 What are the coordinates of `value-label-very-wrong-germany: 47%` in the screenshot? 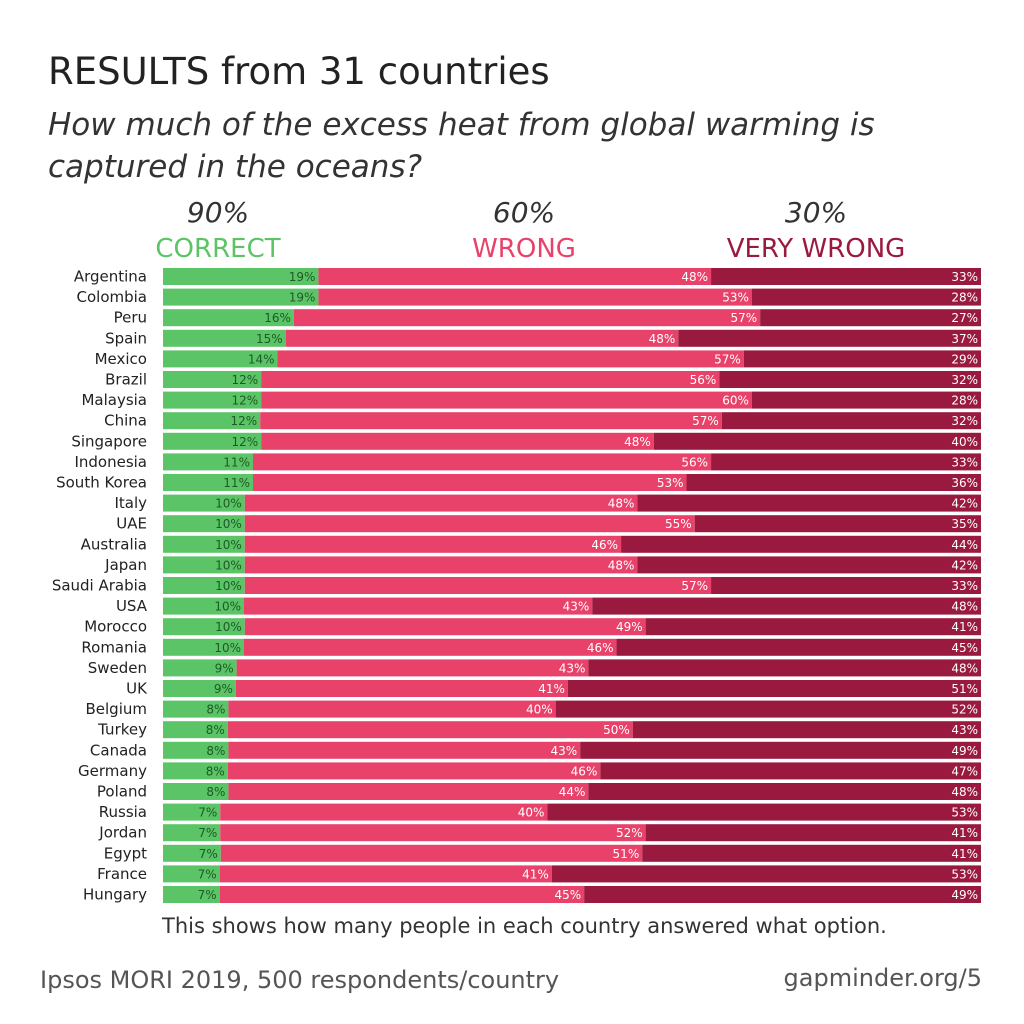 It's located at (964, 771).